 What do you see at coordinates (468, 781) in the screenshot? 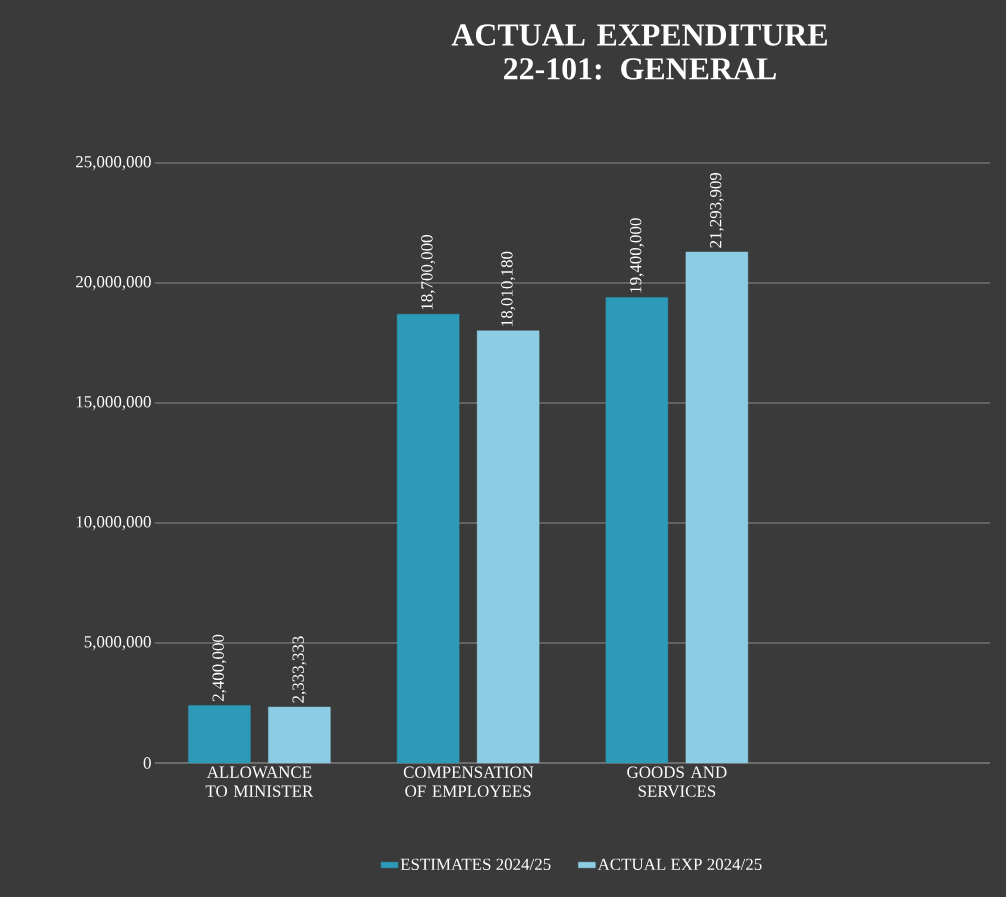
I see `x-tick-label: COMPENSATION OF EMPLOYEES` at bounding box center [468, 781].